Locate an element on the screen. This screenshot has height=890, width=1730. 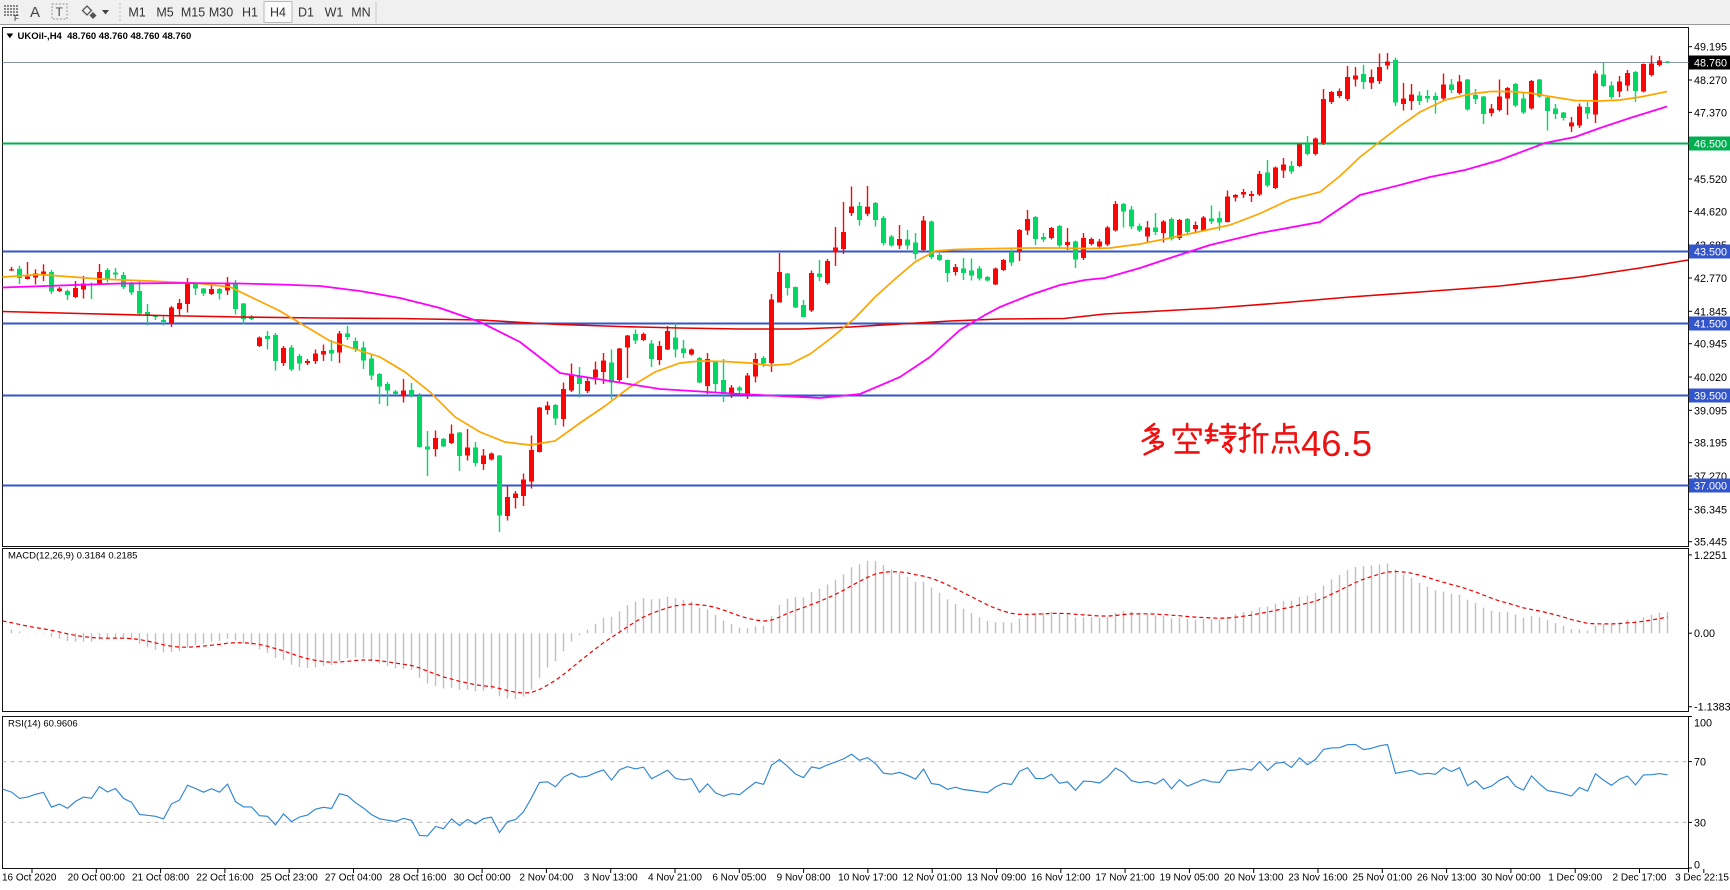
svg-text: 16 Oct 2020 is located at coordinates (29, 878).